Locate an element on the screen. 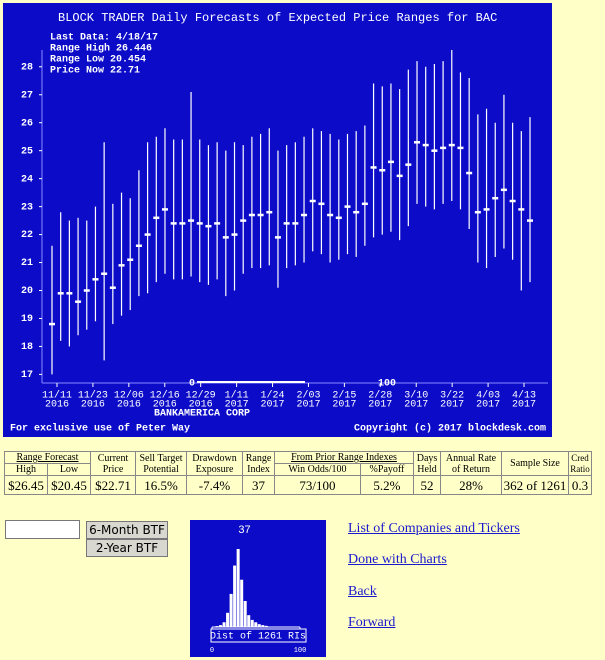 The height and width of the screenshot is (660, 605). x-tick-label: 11/23 is located at coordinates (93, 396).